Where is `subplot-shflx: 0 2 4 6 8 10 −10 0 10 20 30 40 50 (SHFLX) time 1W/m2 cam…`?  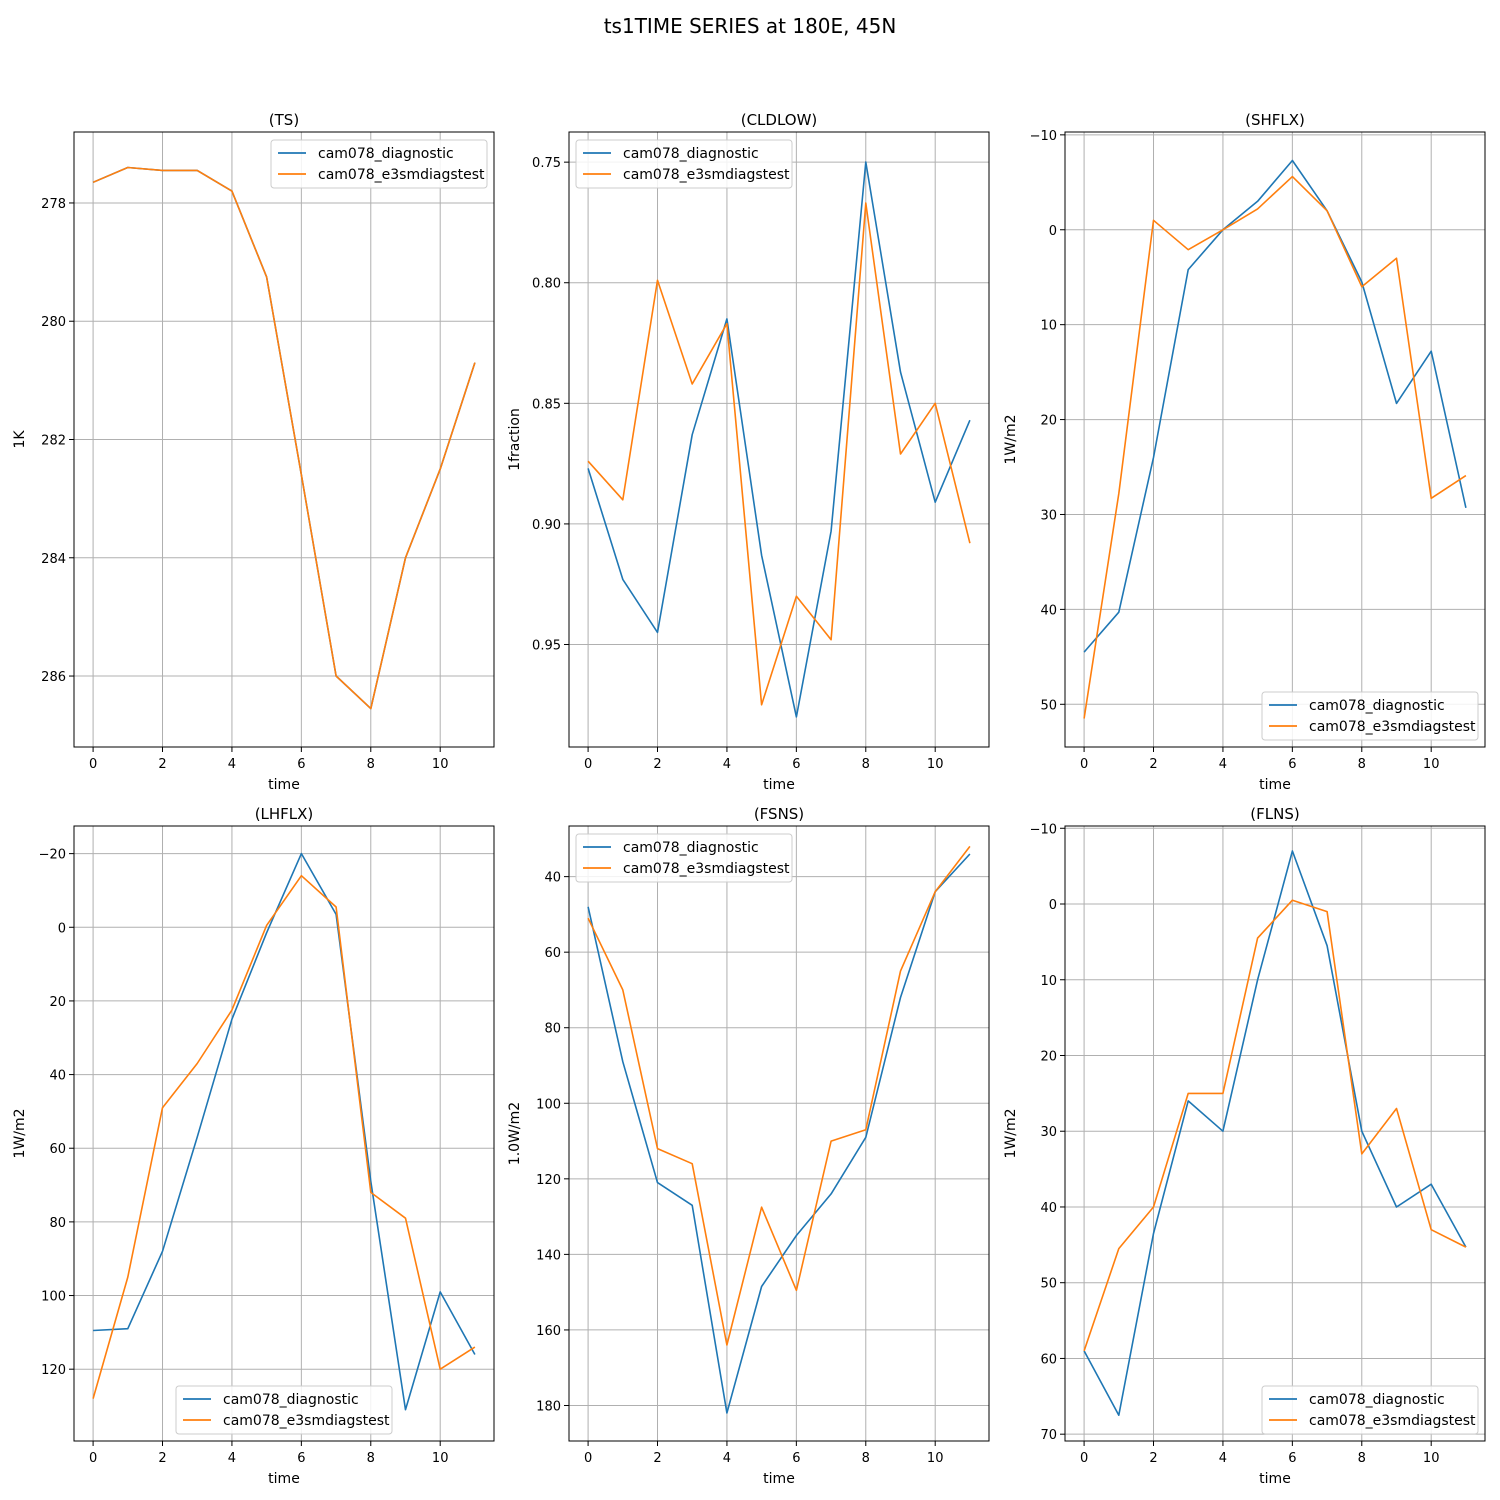 subplot-shflx: 0 2 4 6 8 10 −10 0 10 20 30 40 50 (SHFLX) time 1W/m2 cam… is located at coordinates (1244, 452).